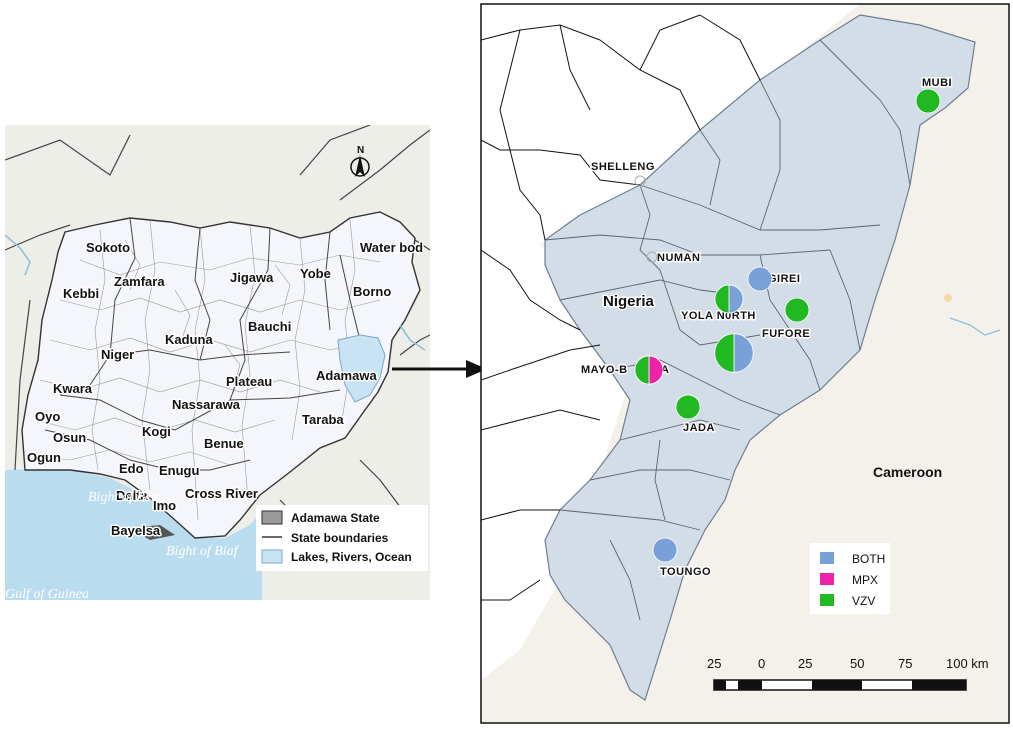  What do you see at coordinates (69, 437) in the screenshot?
I see `state-label: Osun` at bounding box center [69, 437].